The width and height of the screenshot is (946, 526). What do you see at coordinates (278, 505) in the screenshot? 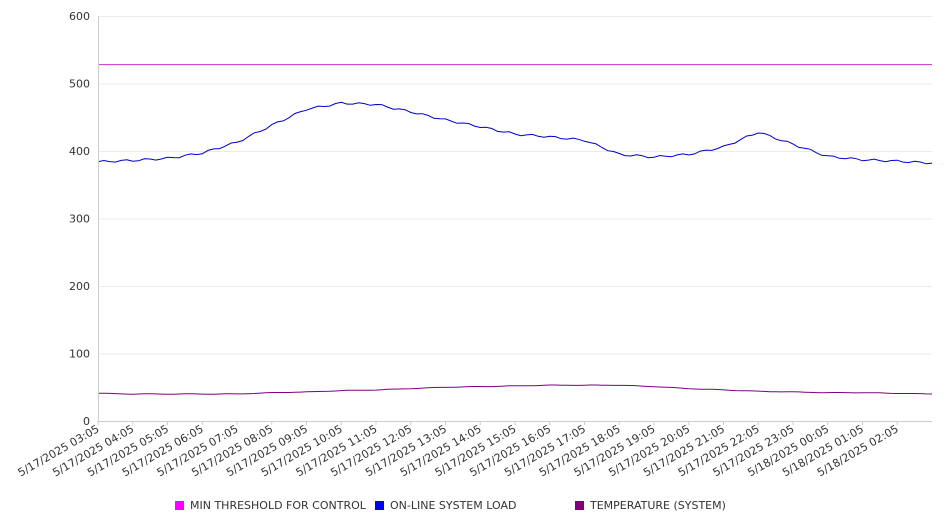
I see `legend-label: MIN THRESHOLD FOR CONTROL` at bounding box center [278, 505].